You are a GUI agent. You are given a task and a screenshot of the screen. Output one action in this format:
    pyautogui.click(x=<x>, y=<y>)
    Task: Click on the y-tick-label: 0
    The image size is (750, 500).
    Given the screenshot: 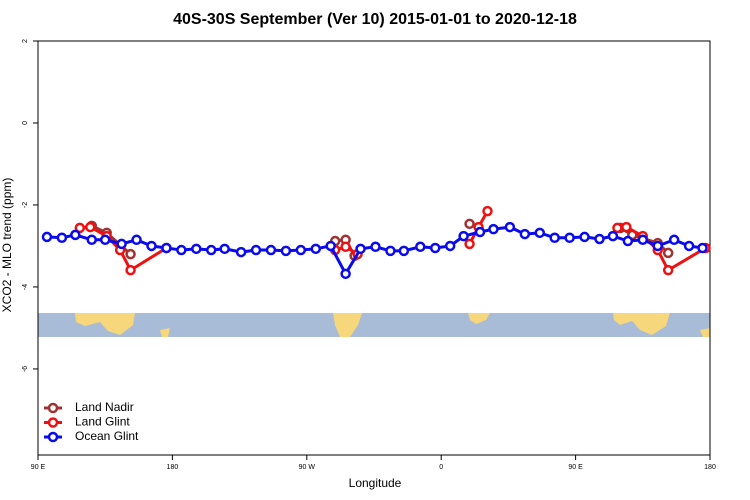 What is the action you would take?
    pyautogui.click(x=25, y=123)
    